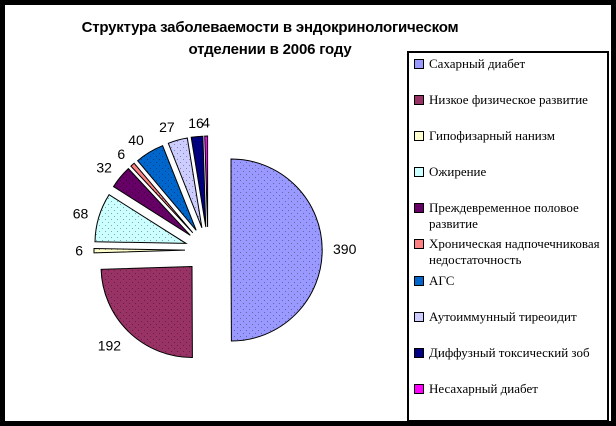  Describe the element at coordinates (508, 100) in the screenshot. I see `legend-item-label: Низкое физическое развитие` at that location.